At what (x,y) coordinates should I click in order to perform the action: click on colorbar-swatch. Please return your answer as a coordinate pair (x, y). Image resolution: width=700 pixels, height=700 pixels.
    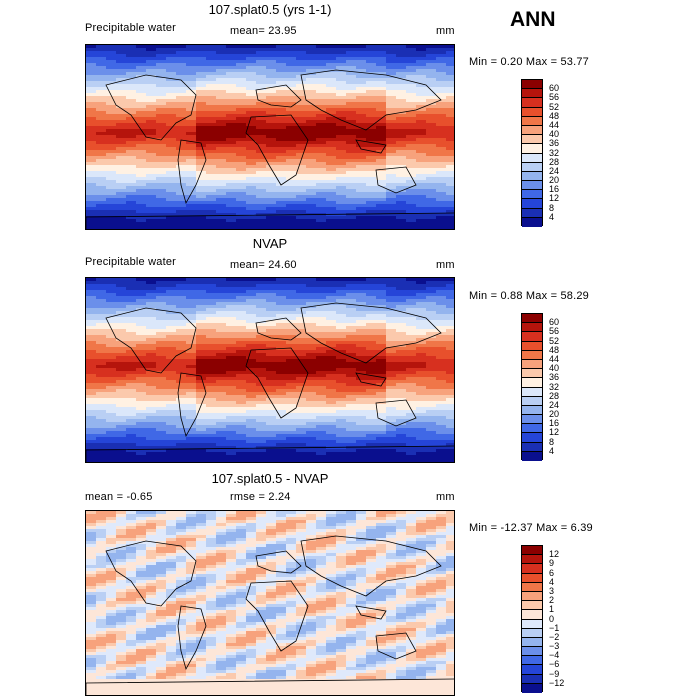
    Looking at the image, I should click on (532, 121).